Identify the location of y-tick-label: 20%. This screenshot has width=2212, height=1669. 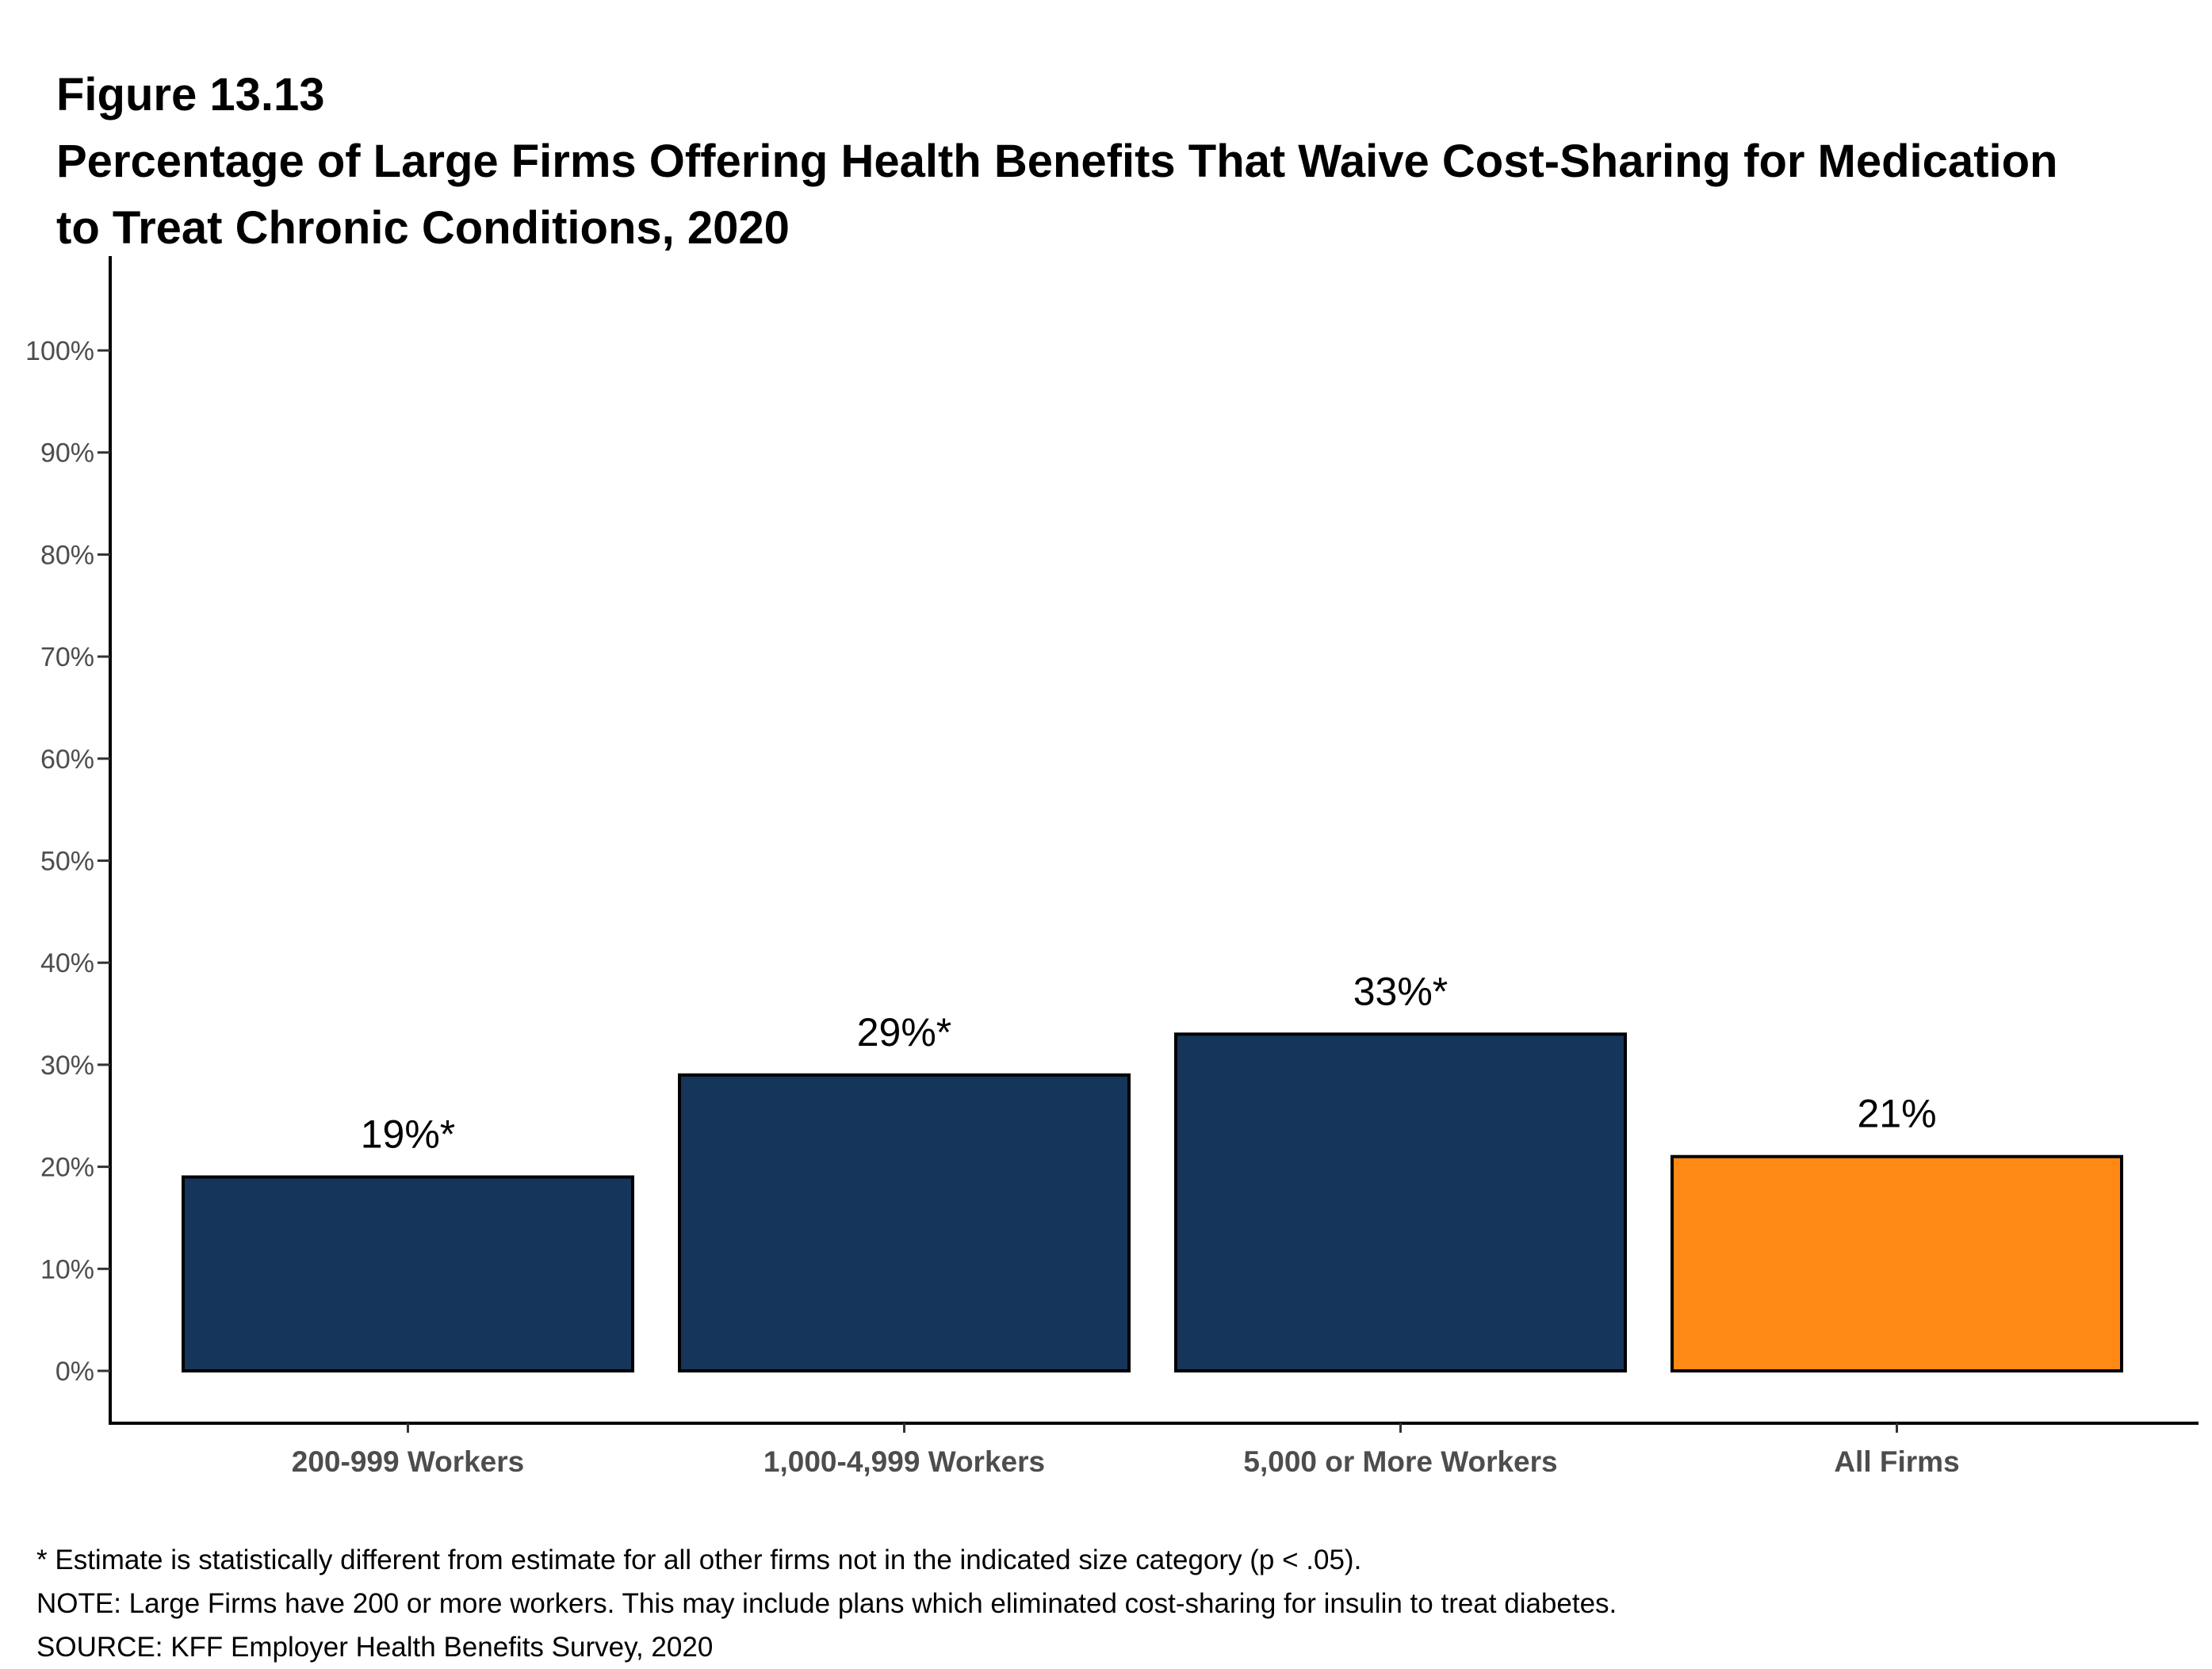
(67, 1168).